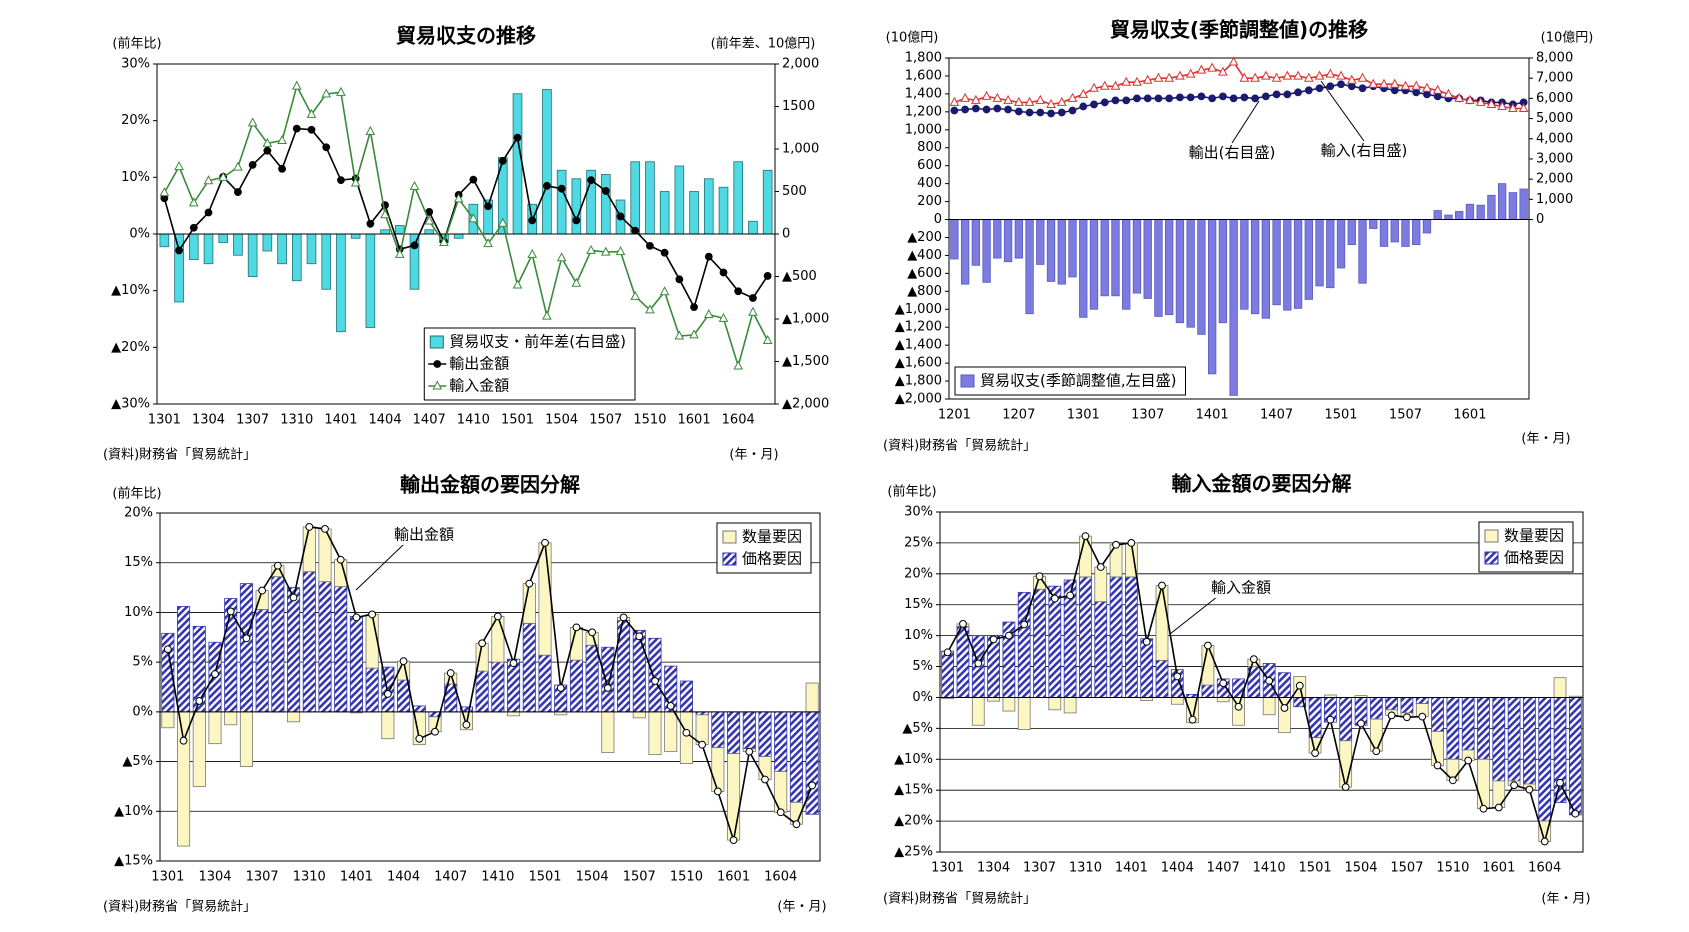 The height and width of the screenshot is (932, 1689). Describe the element at coordinates (780, 877) in the screenshot. I see `x-tick-label: 1604` at that location.